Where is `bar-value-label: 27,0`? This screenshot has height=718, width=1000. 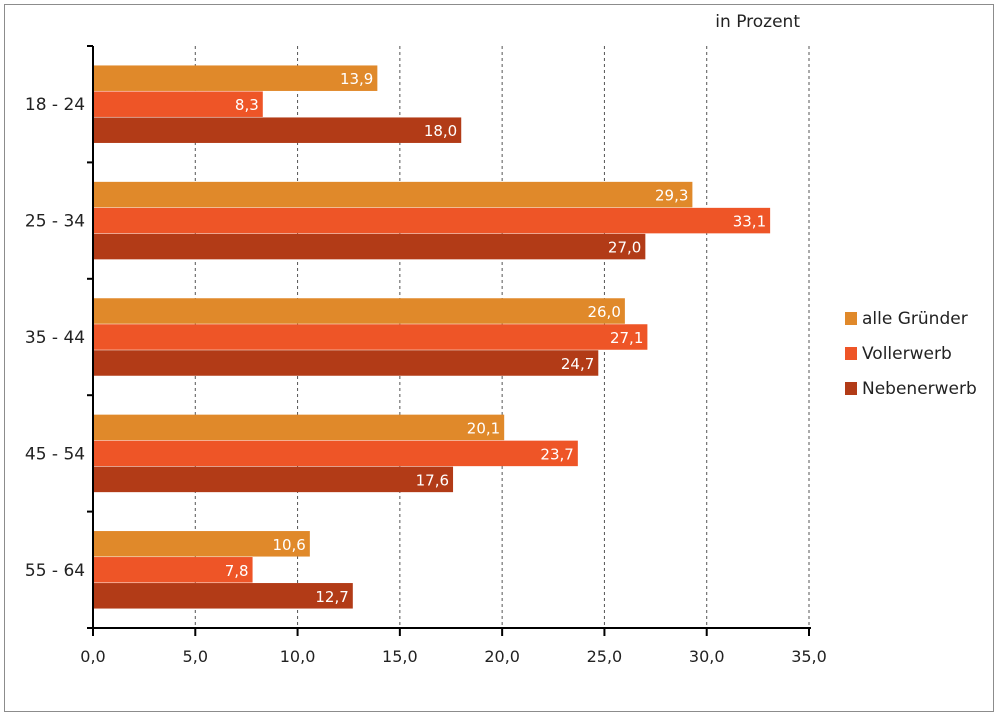
bar-value-label: 27,0 is located at coordinates (624, 248).